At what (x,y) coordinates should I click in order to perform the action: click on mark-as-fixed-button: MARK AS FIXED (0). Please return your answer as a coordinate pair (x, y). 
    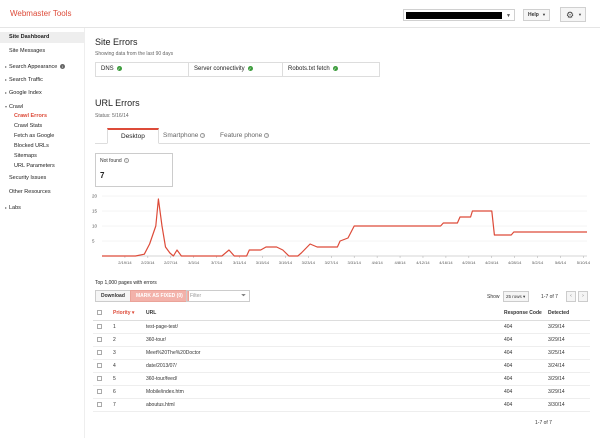
    Looking at the image, I should click on (159, 296).